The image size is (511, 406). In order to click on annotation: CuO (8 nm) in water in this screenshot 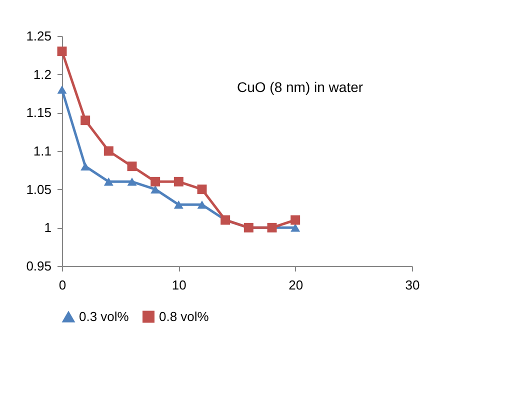, I will do `click(300, 87)`.